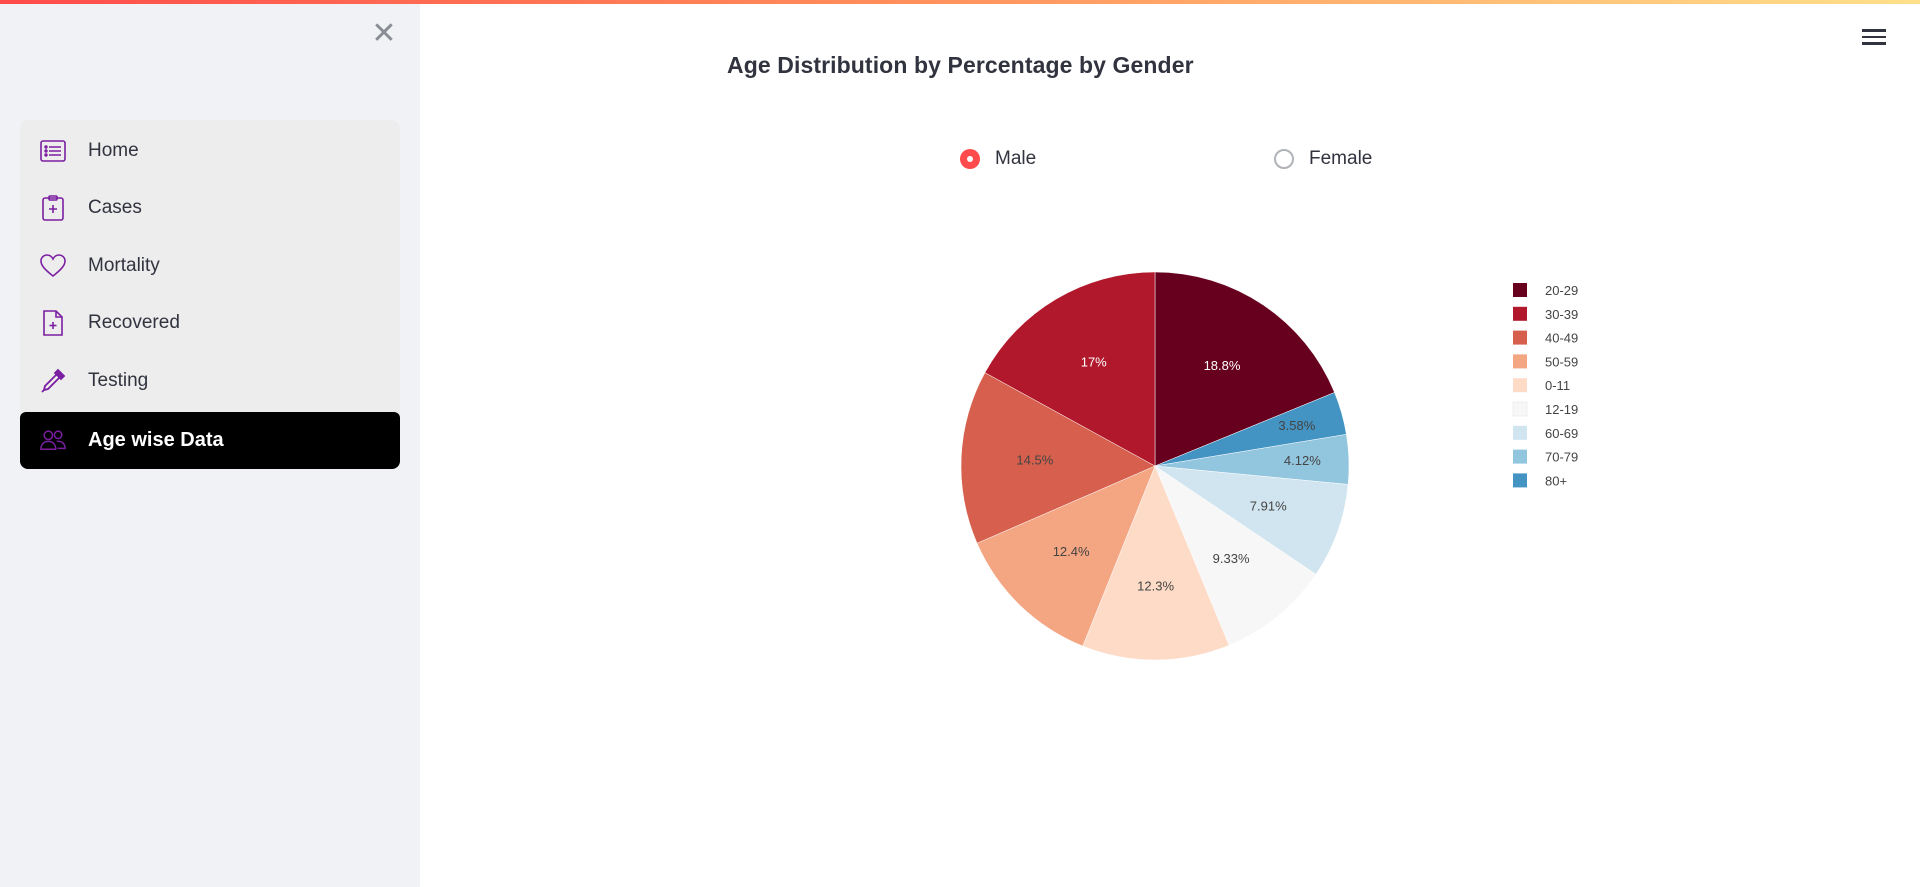 The width and height of the screenshot is (1920, 887). I want to click on pie-slice-data-label: 14.5%, so click(1034, 459).